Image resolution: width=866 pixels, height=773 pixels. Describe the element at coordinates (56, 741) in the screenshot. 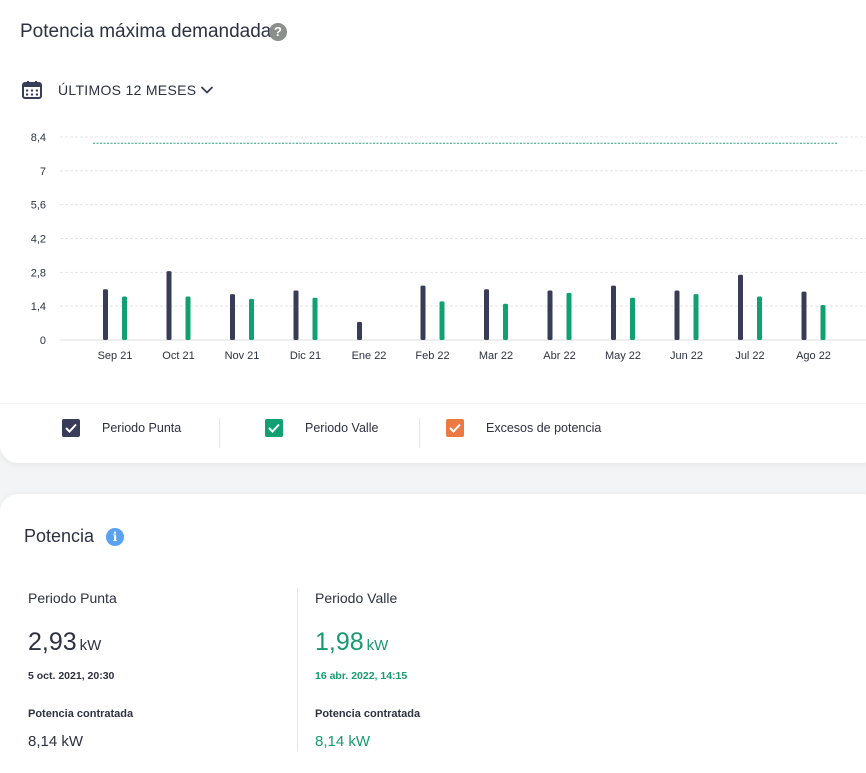

I see `punta-contracted-value: 8,14 kW` at that location.